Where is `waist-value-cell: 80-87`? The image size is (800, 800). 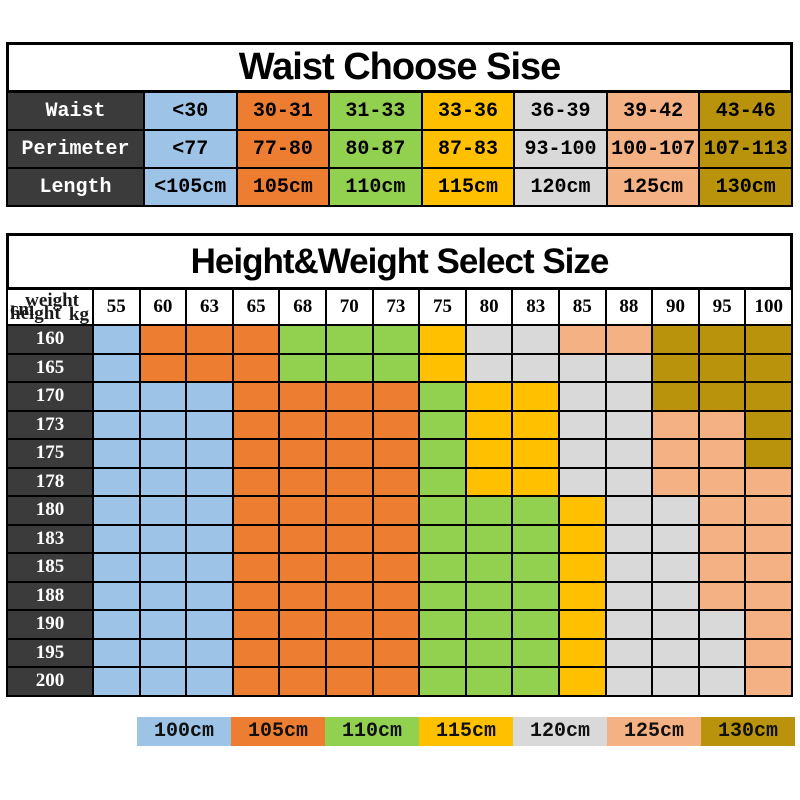 waist-value-cell: 80-87 is located at coordinates (375, 149).